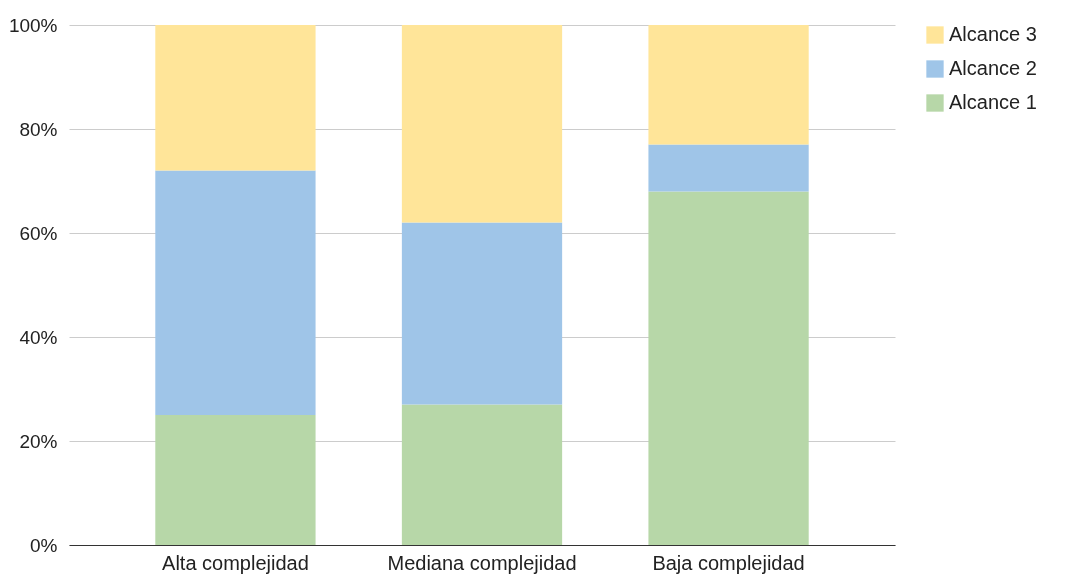 This screenshot has width=1085, height=579. What do you see at coordinates (33, 25) in the screenshot?
I see `y-tick-label: 100%` at bounding box center [33, 25].